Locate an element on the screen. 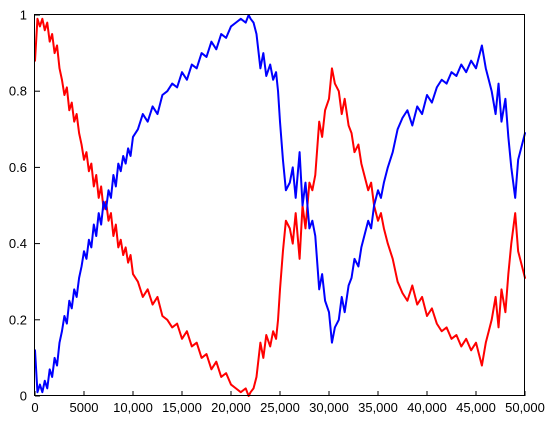  x-tick-label: 30,000 is located at coordinates (329, 407).